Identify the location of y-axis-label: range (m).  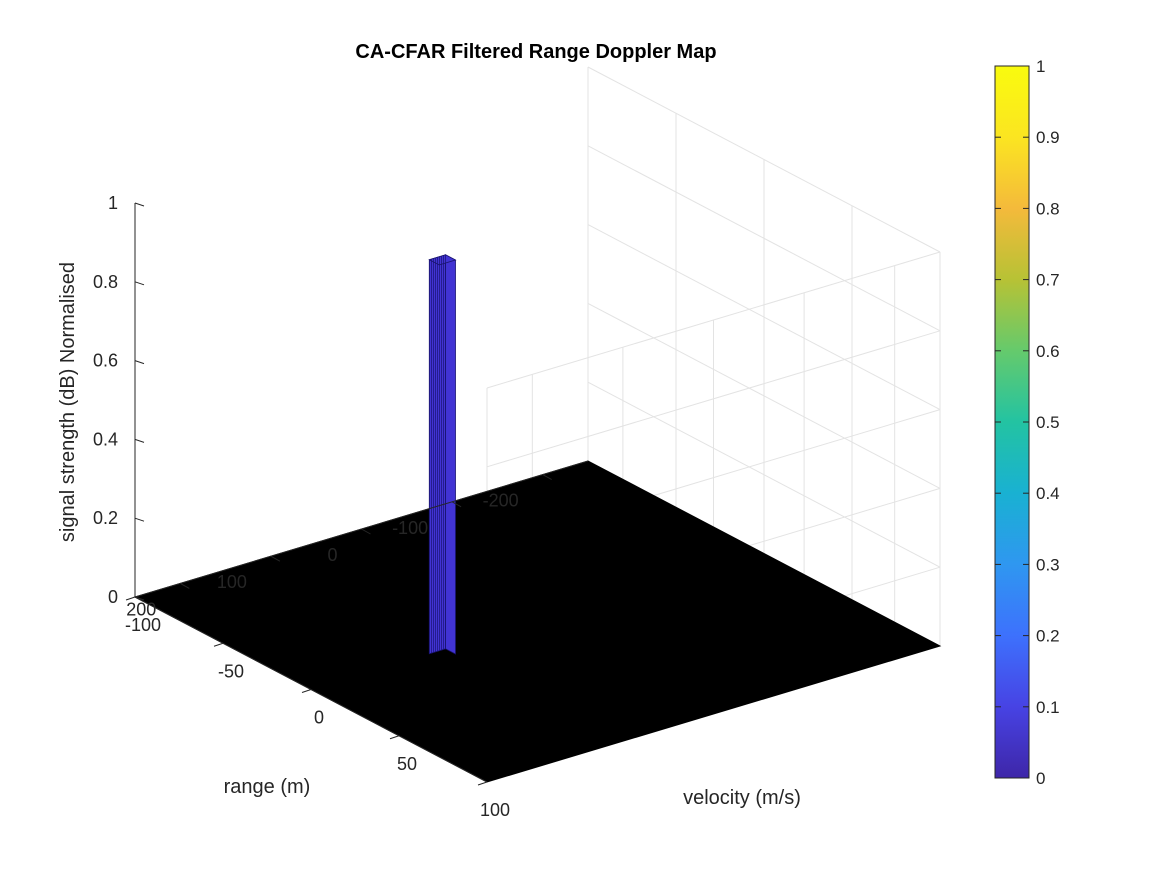
(267, 787).